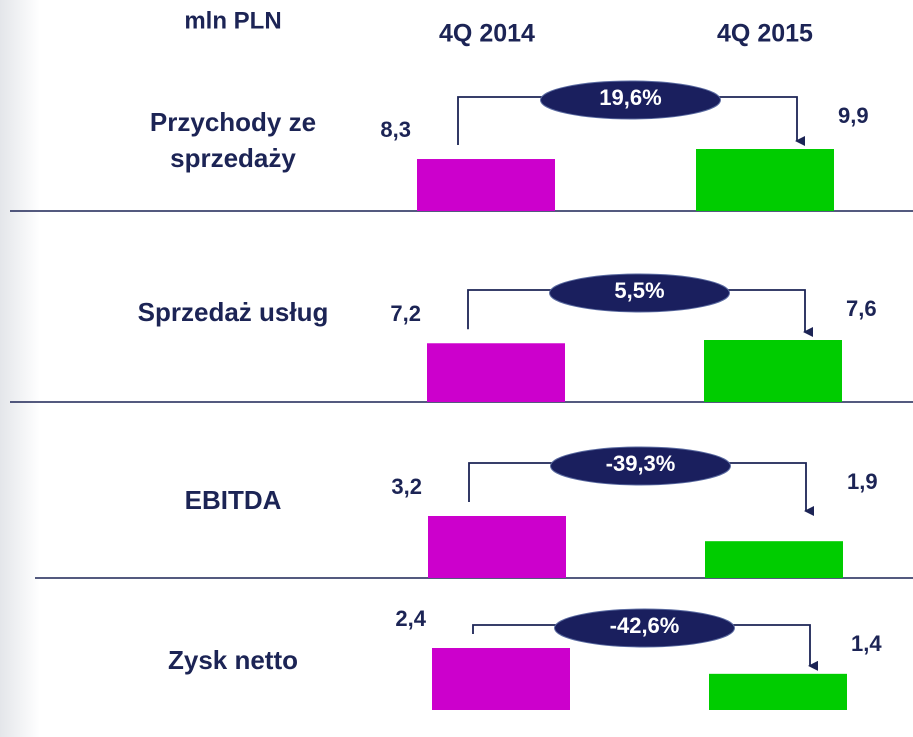 The width and height of the screenshot is (913, 737). Describe the element at coordinates (853, 115) in the screenshot. I see `value-label: 9,9` at that location.